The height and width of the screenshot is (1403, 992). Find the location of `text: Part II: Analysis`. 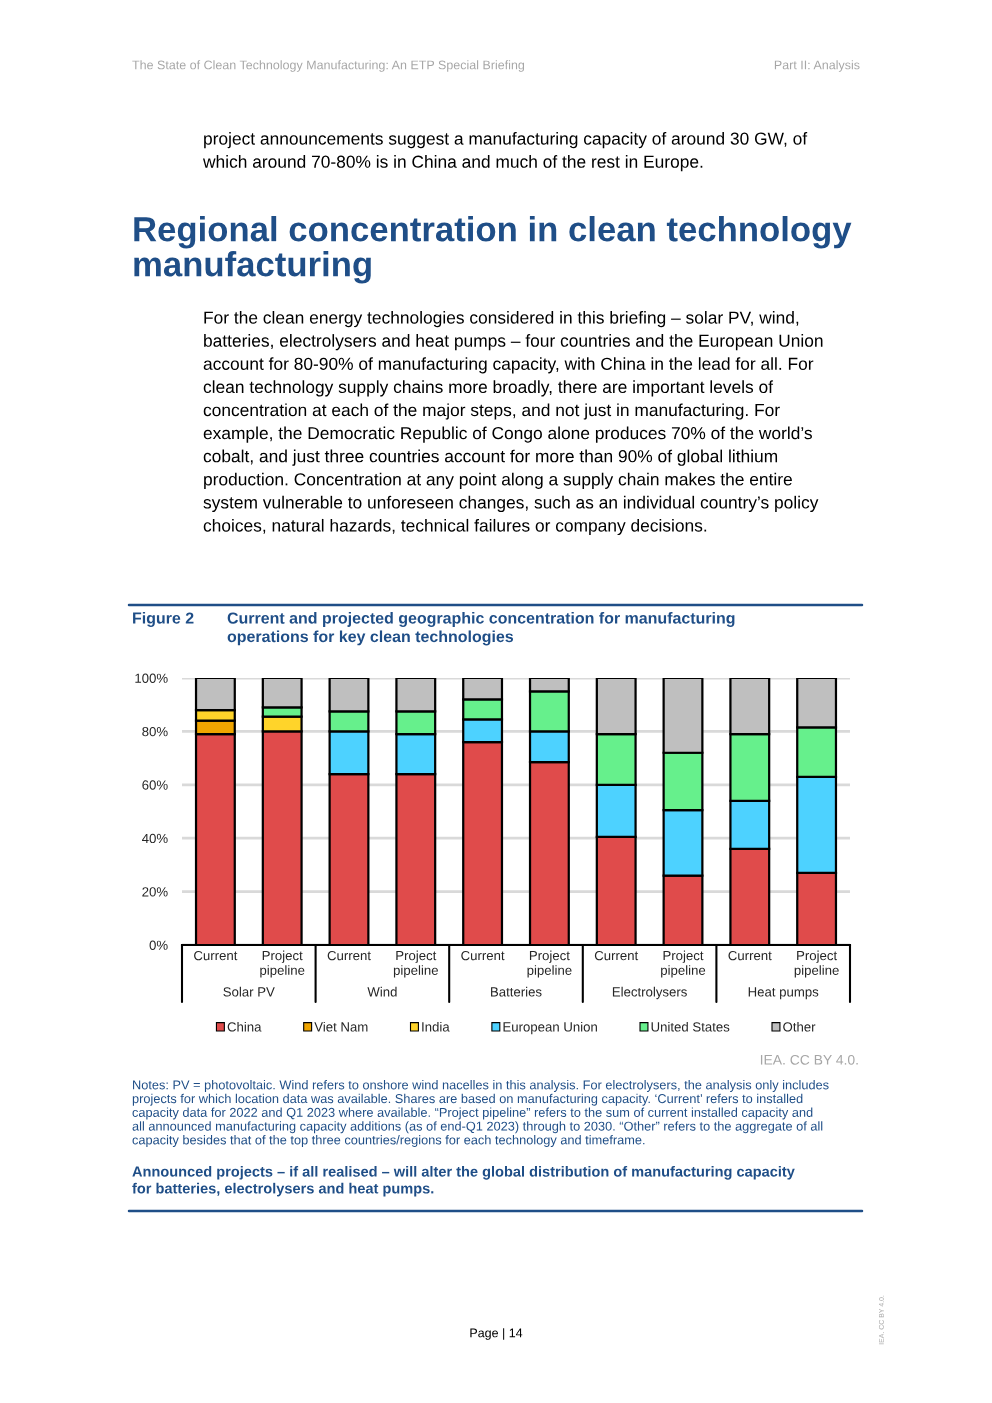

text: Part II: Analysis is located at coordinates (817, 66).